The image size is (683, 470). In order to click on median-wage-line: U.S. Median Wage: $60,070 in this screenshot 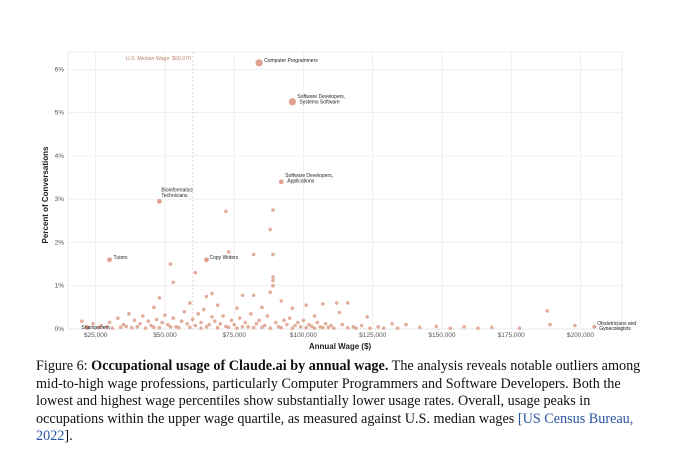, I will do `click(160, 190)`.